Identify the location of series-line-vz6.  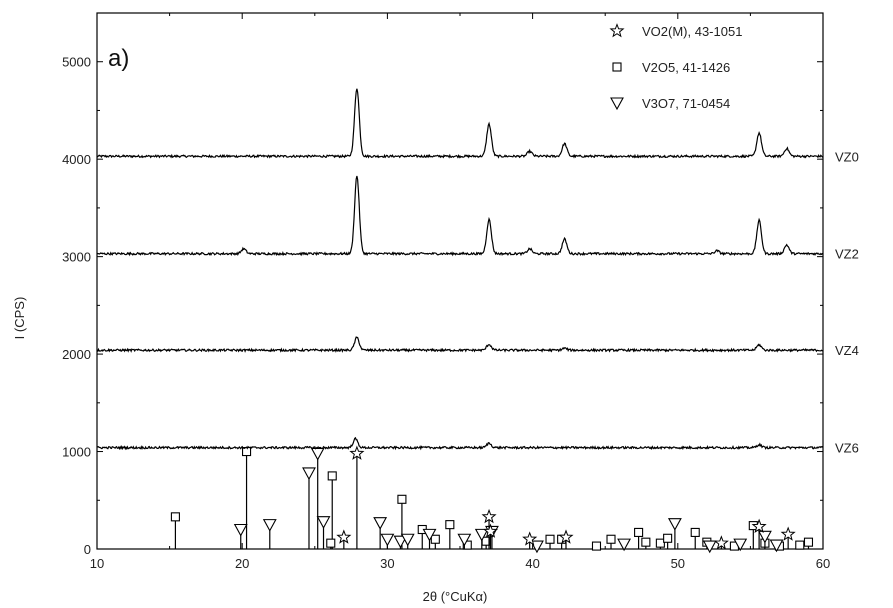
(460, 443).